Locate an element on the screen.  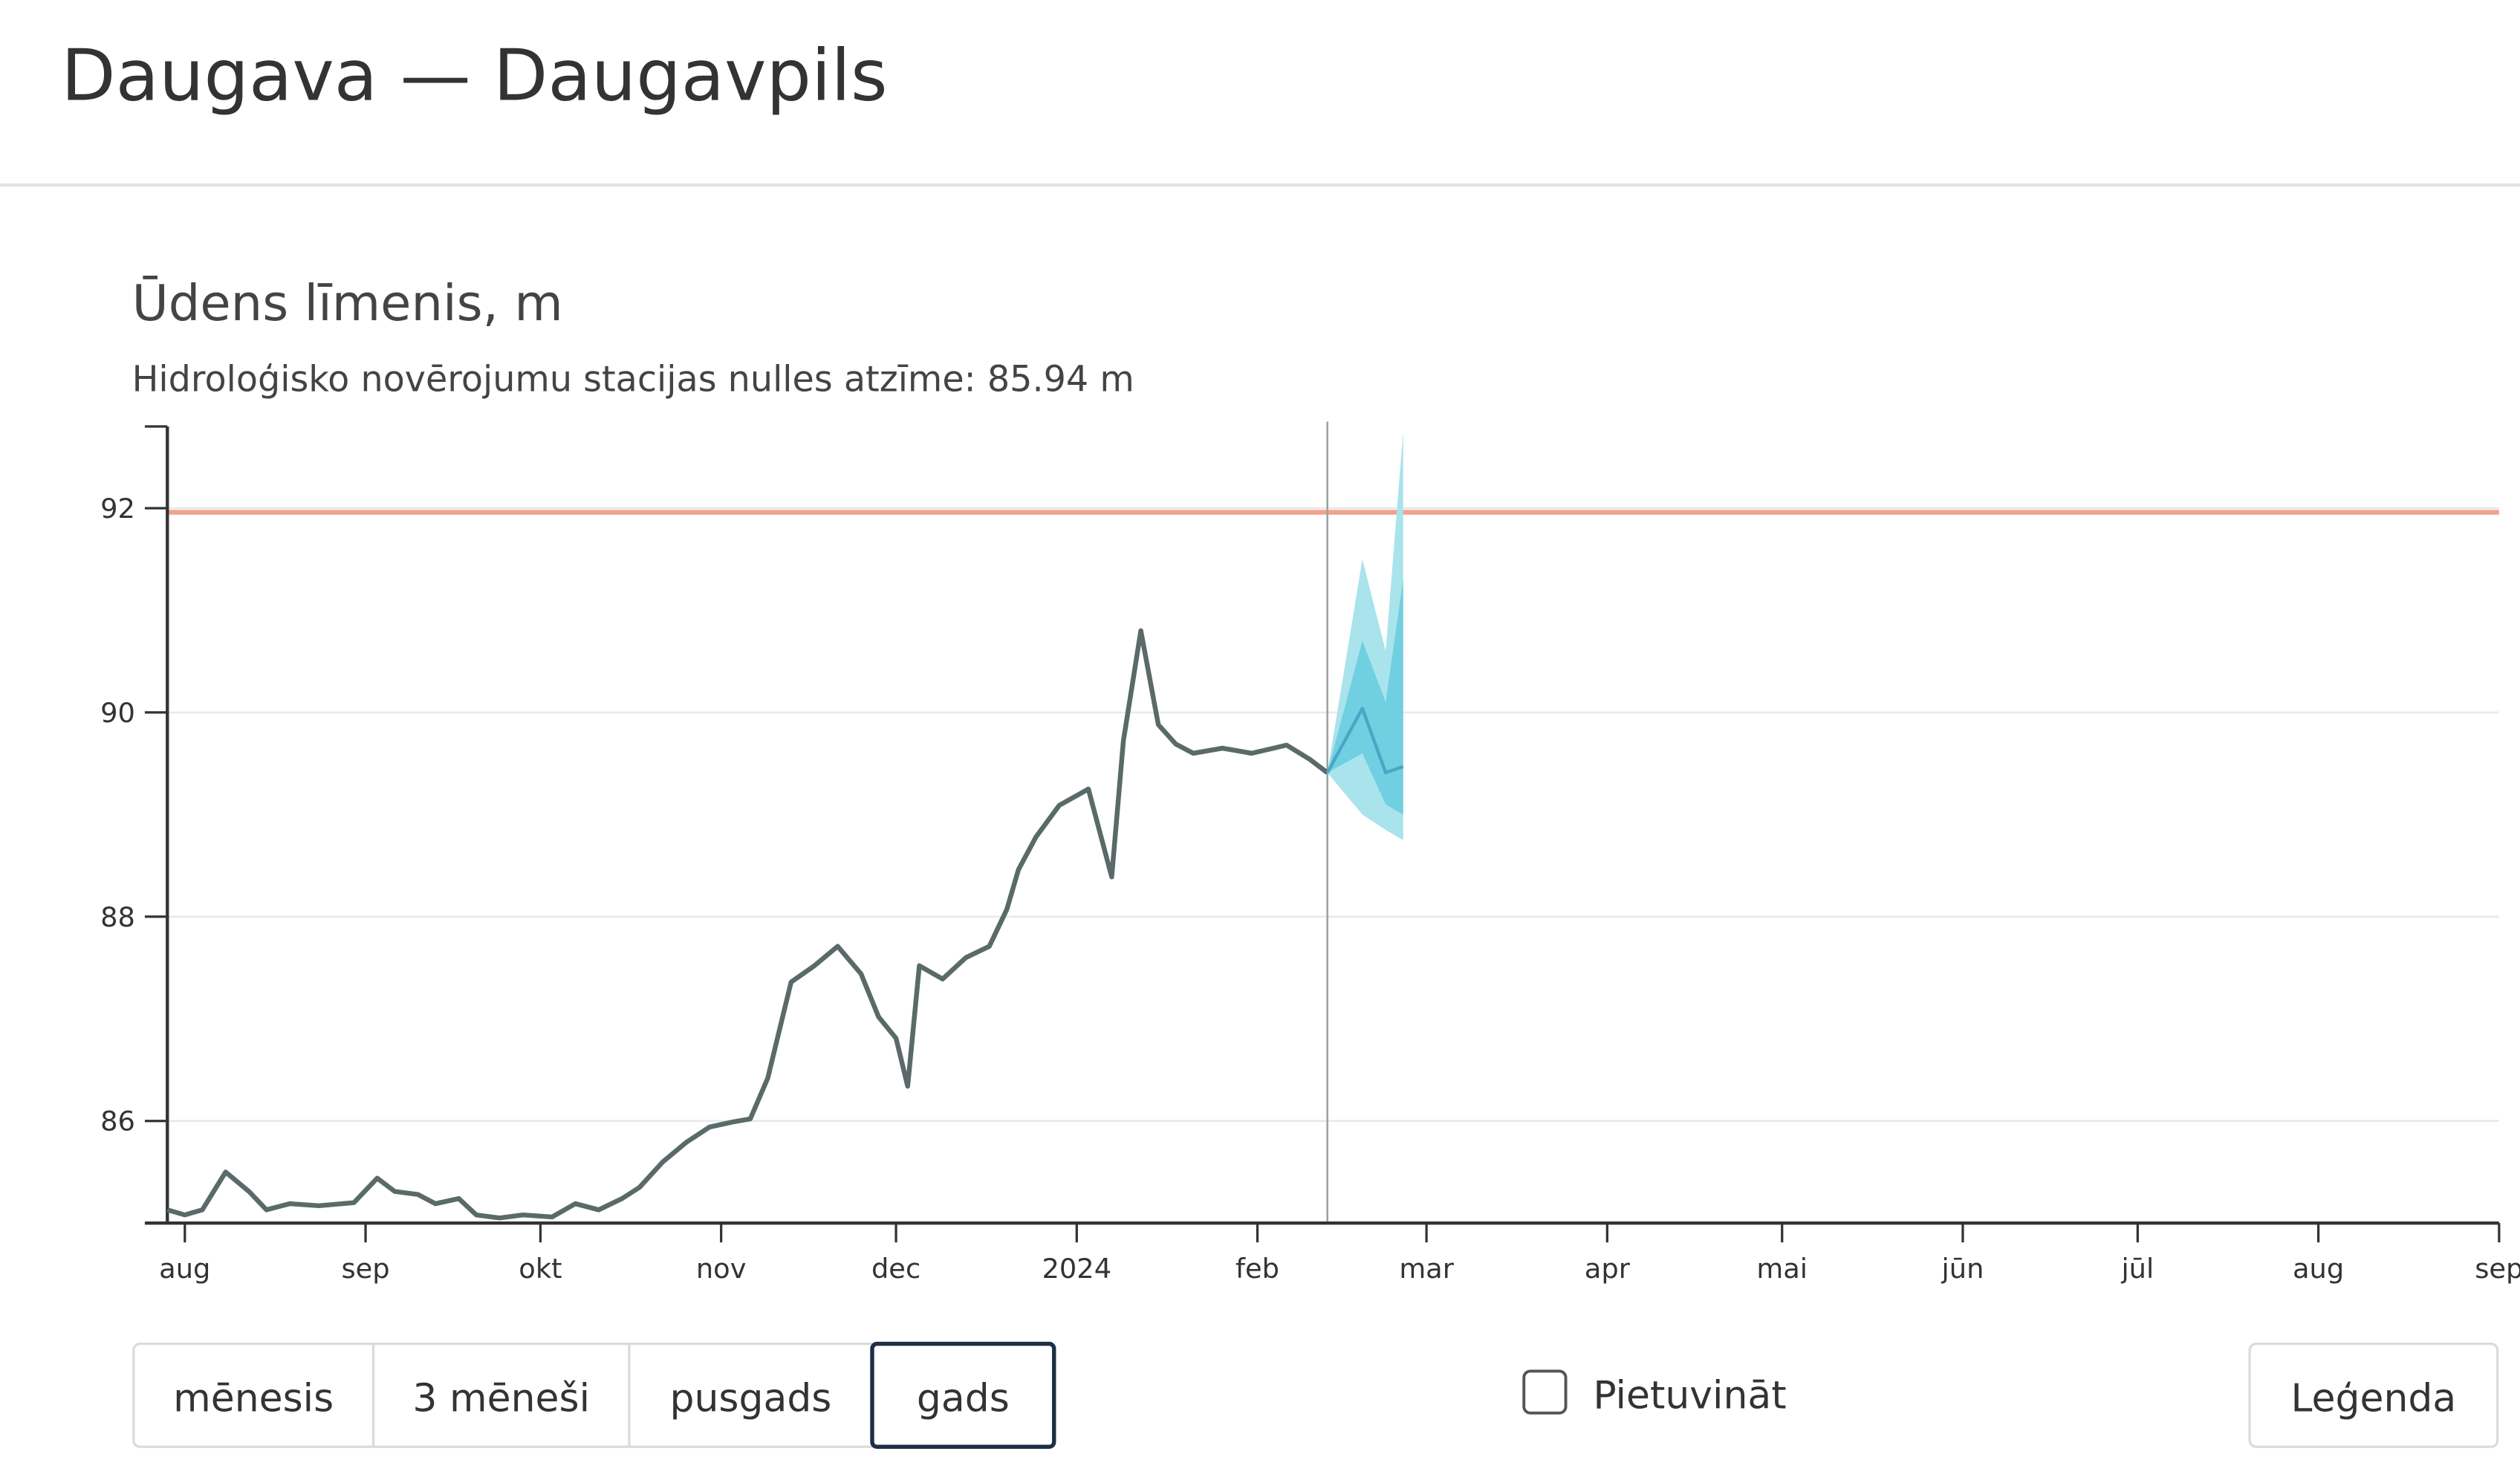
chart-title: Ūdens līmenis, m is located at coordinates (348, 303).